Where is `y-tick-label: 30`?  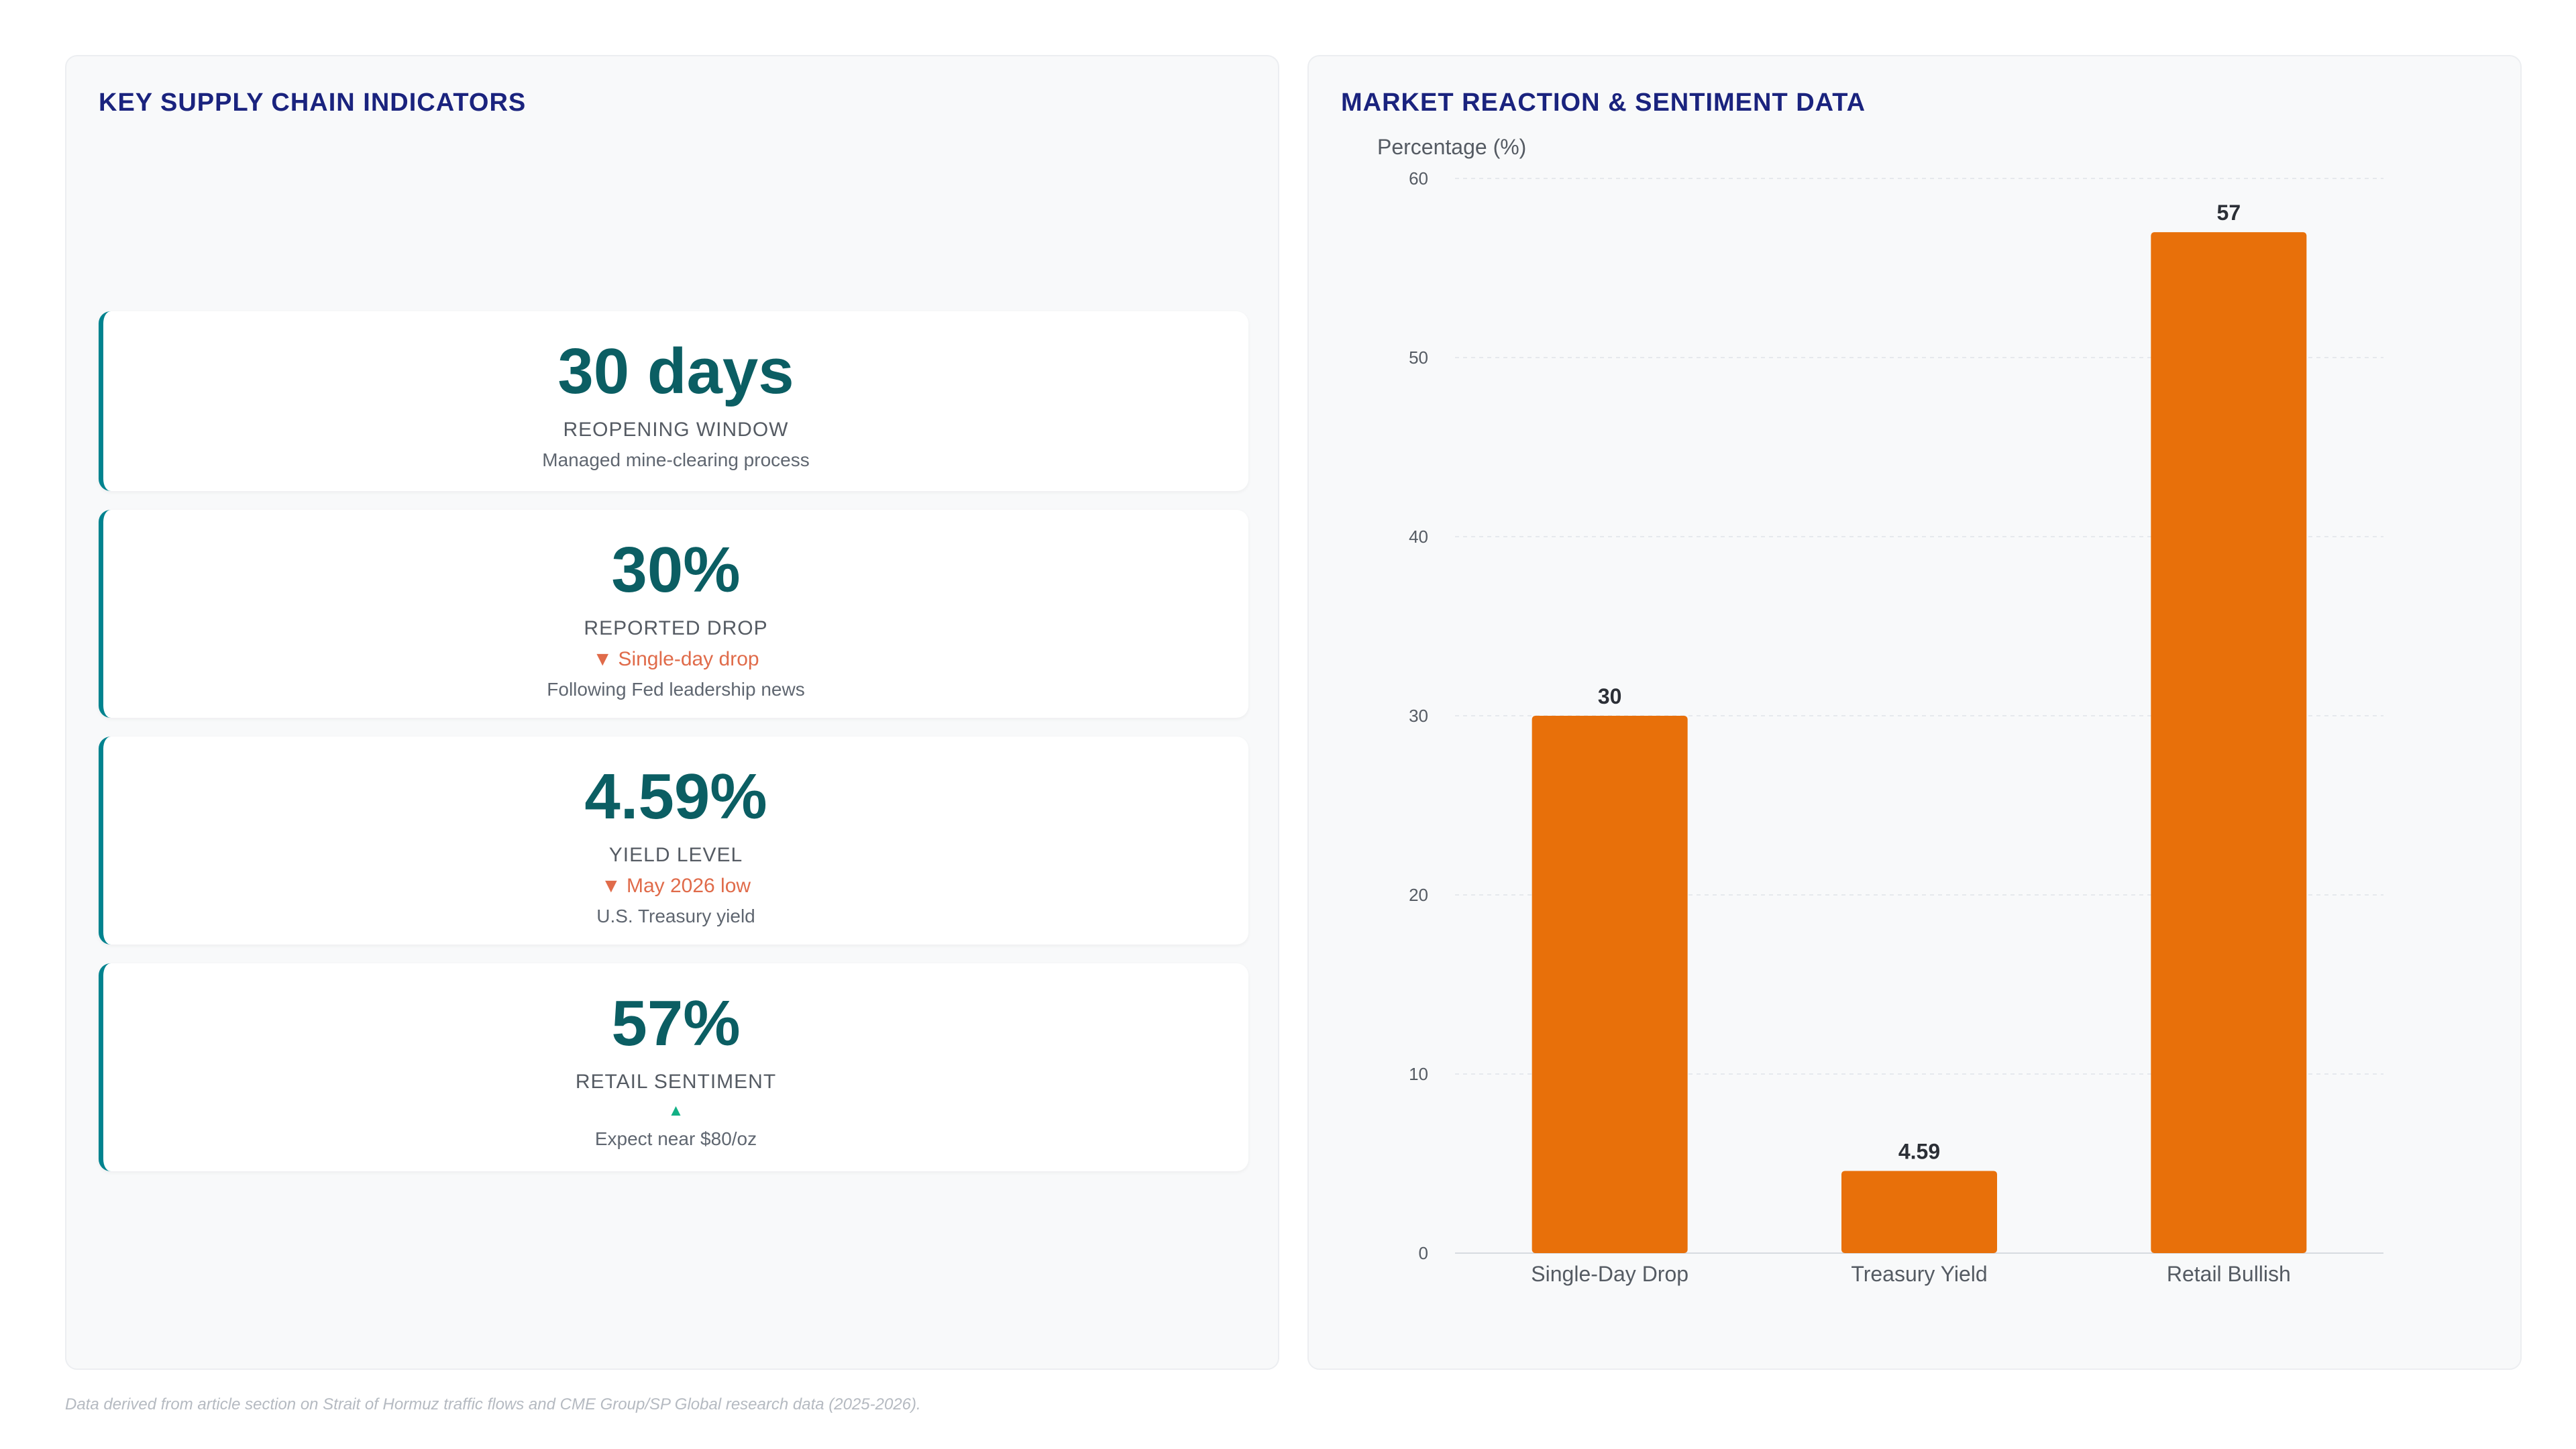
y-tick-label: 30 is located at coordinates (1418, 716).